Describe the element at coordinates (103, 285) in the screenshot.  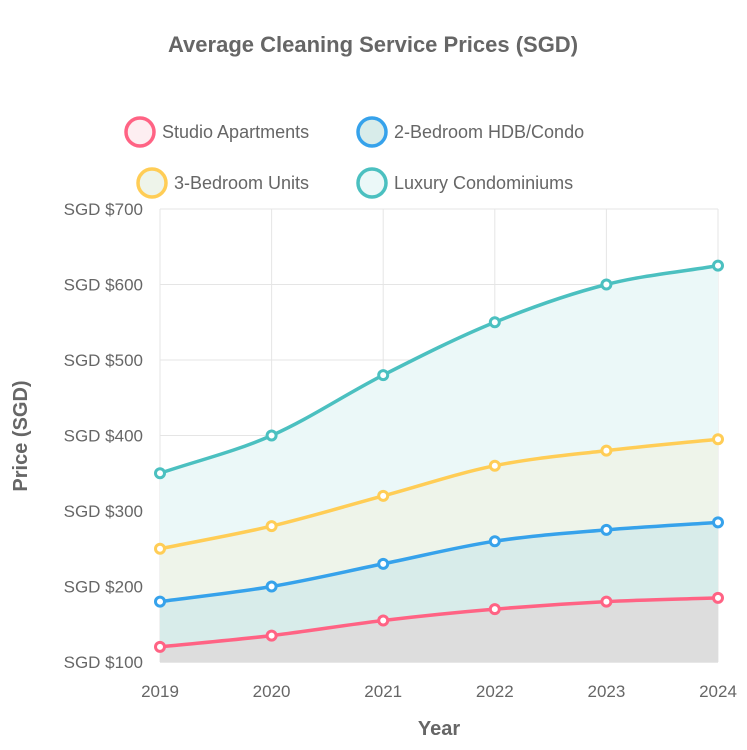
I see `y-tick-label: SGD $600` at that location.